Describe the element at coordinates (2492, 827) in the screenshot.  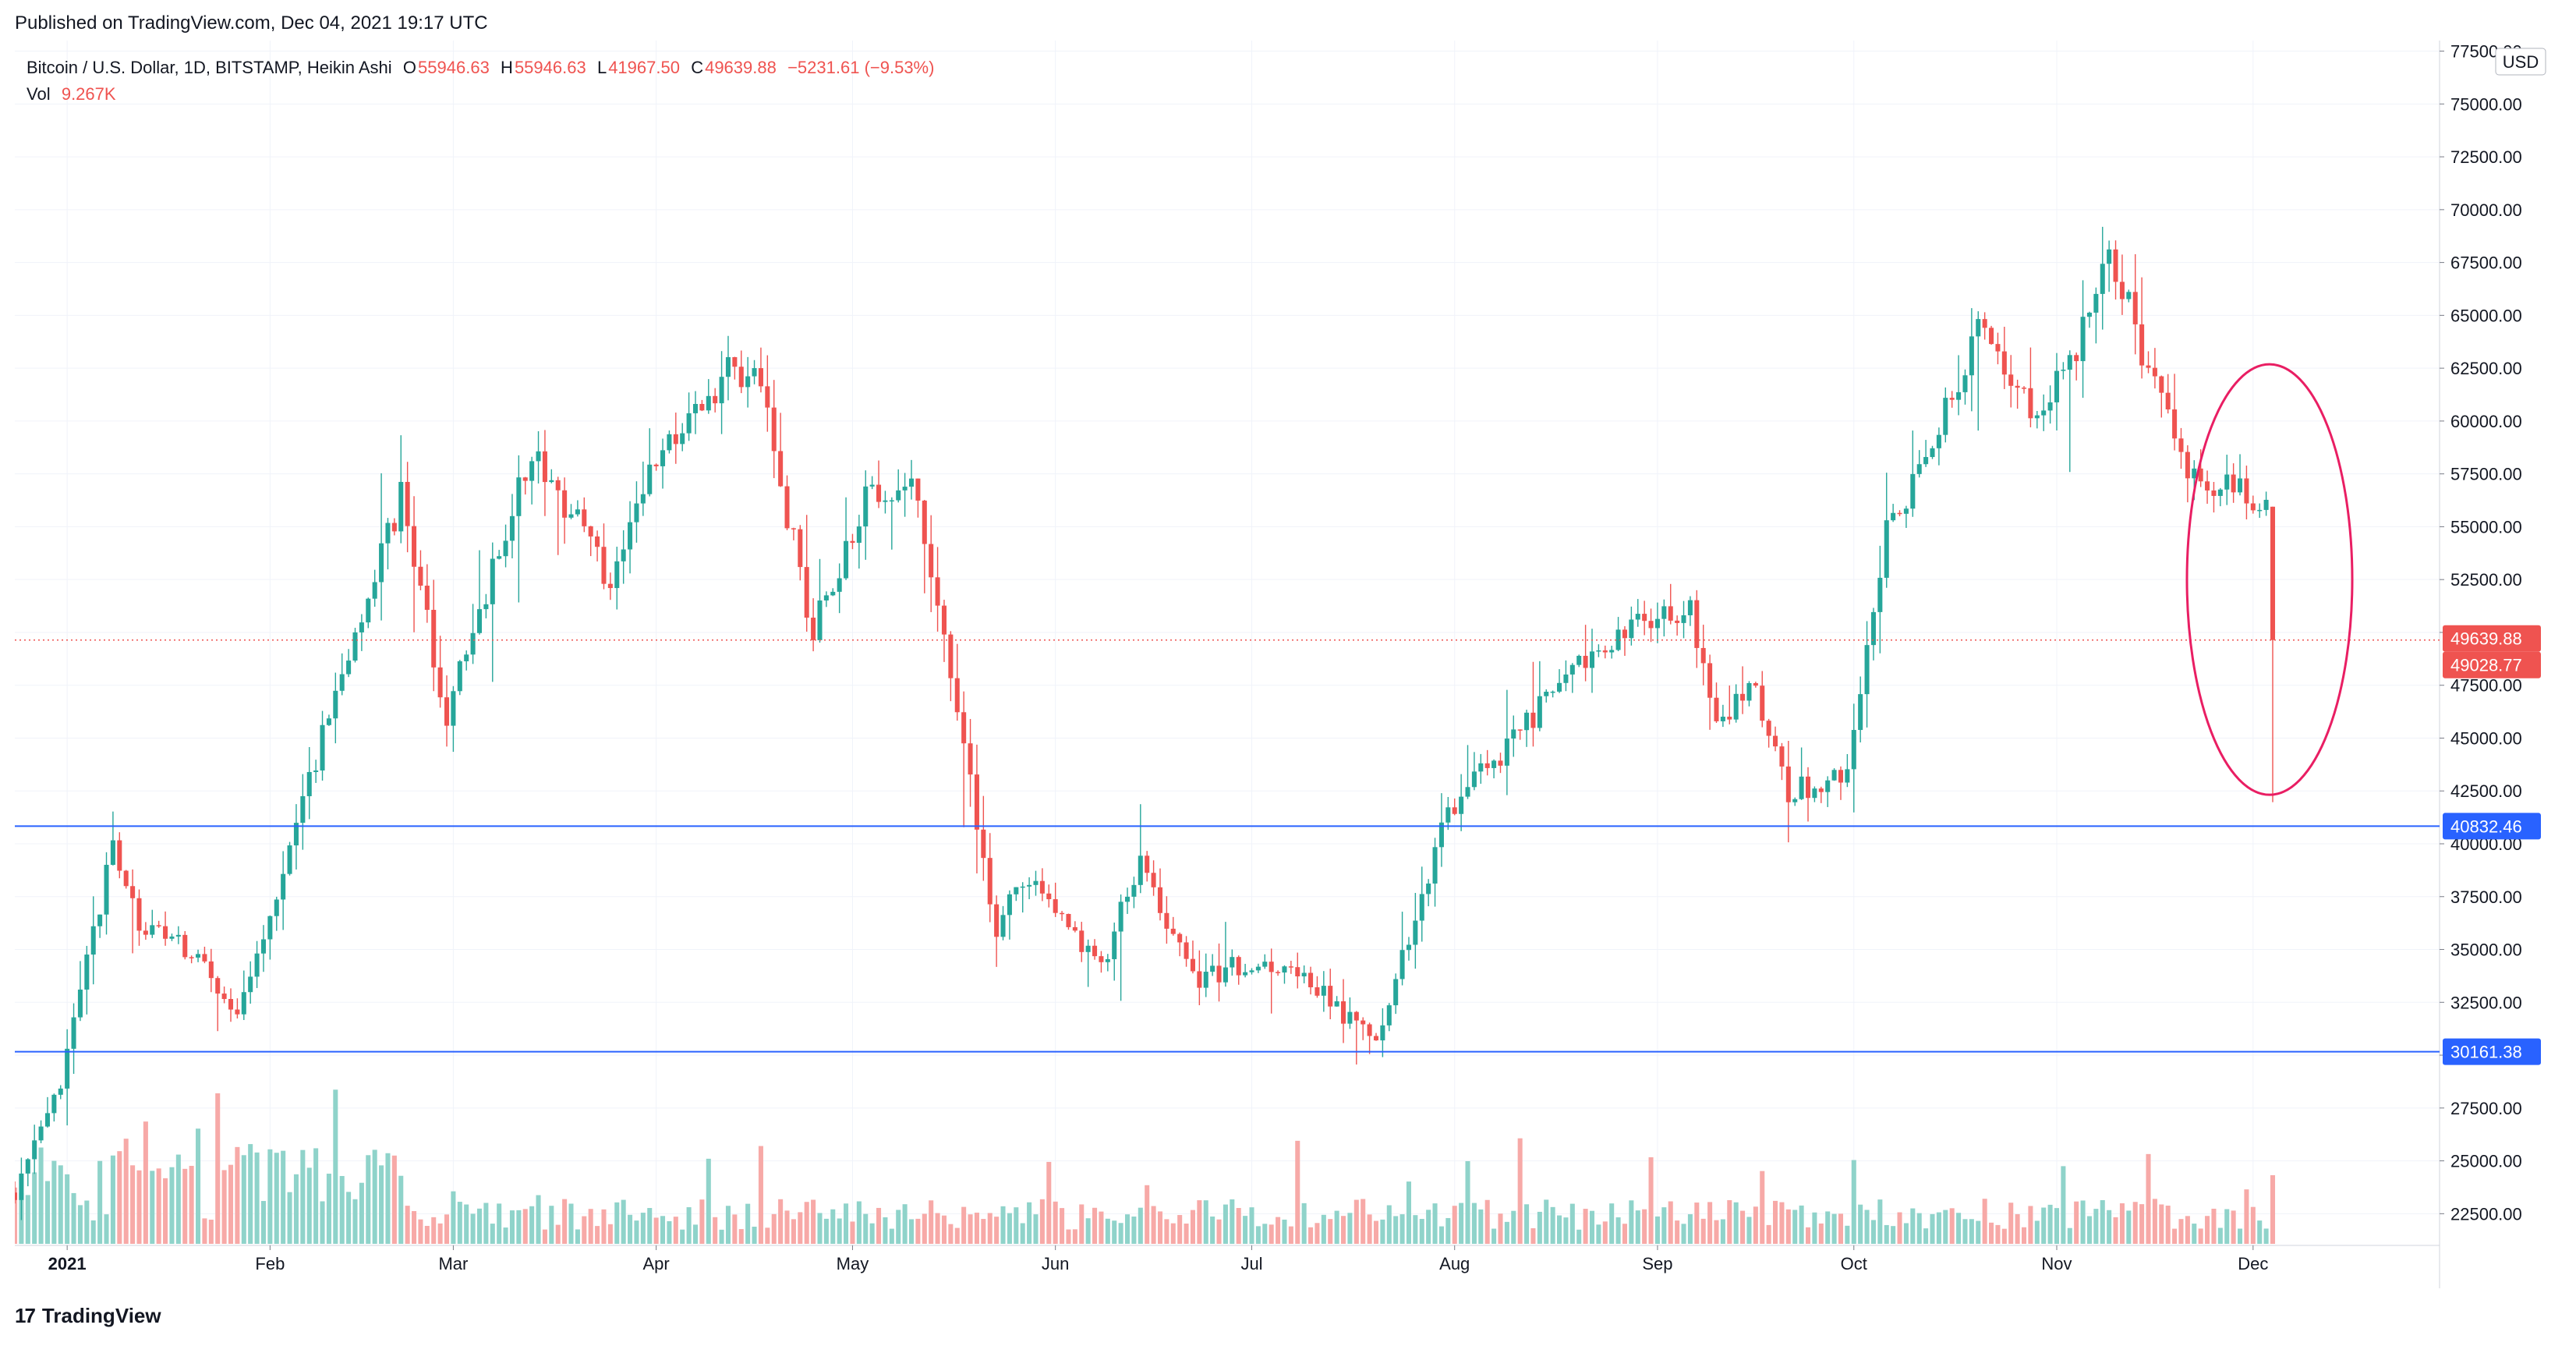
I see `support-price-label-bg` at that location.